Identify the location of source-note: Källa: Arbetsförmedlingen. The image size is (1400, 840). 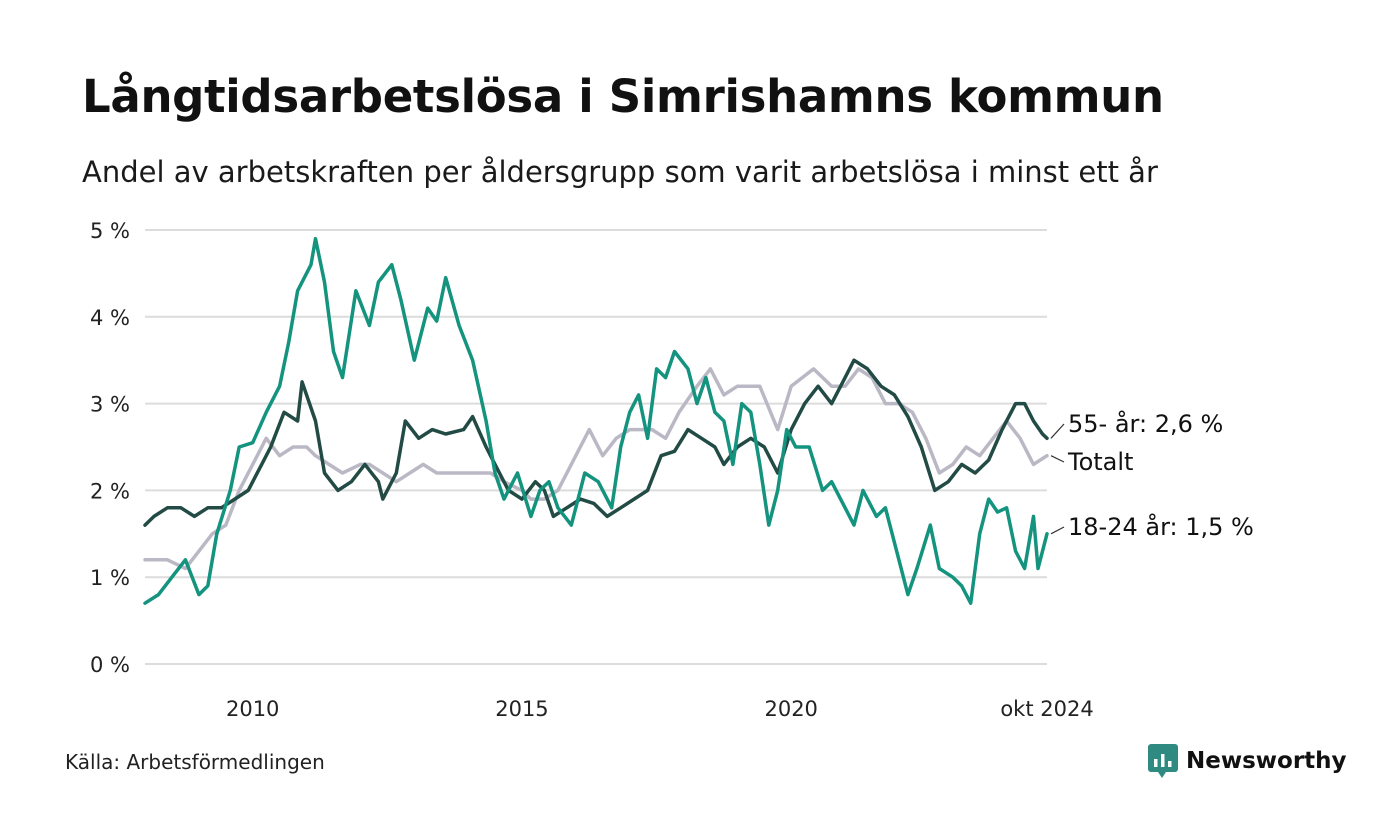
(195, 762).